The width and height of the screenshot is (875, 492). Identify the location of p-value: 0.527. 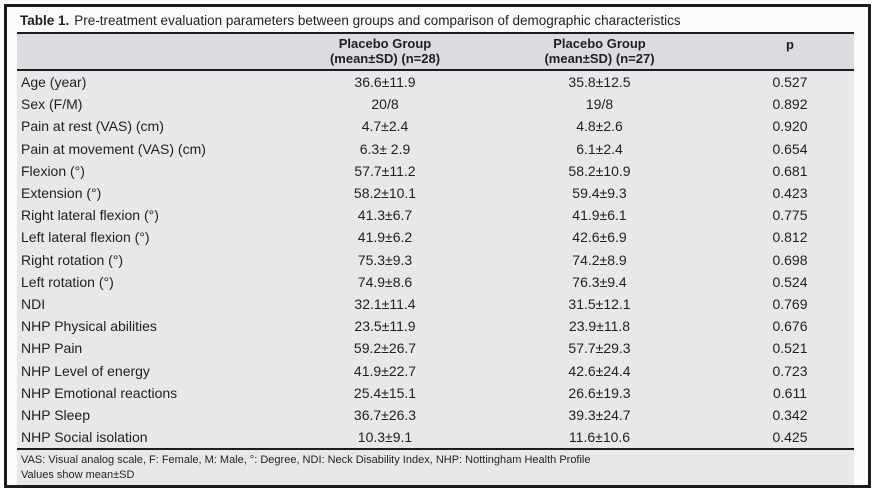
(790, 82).